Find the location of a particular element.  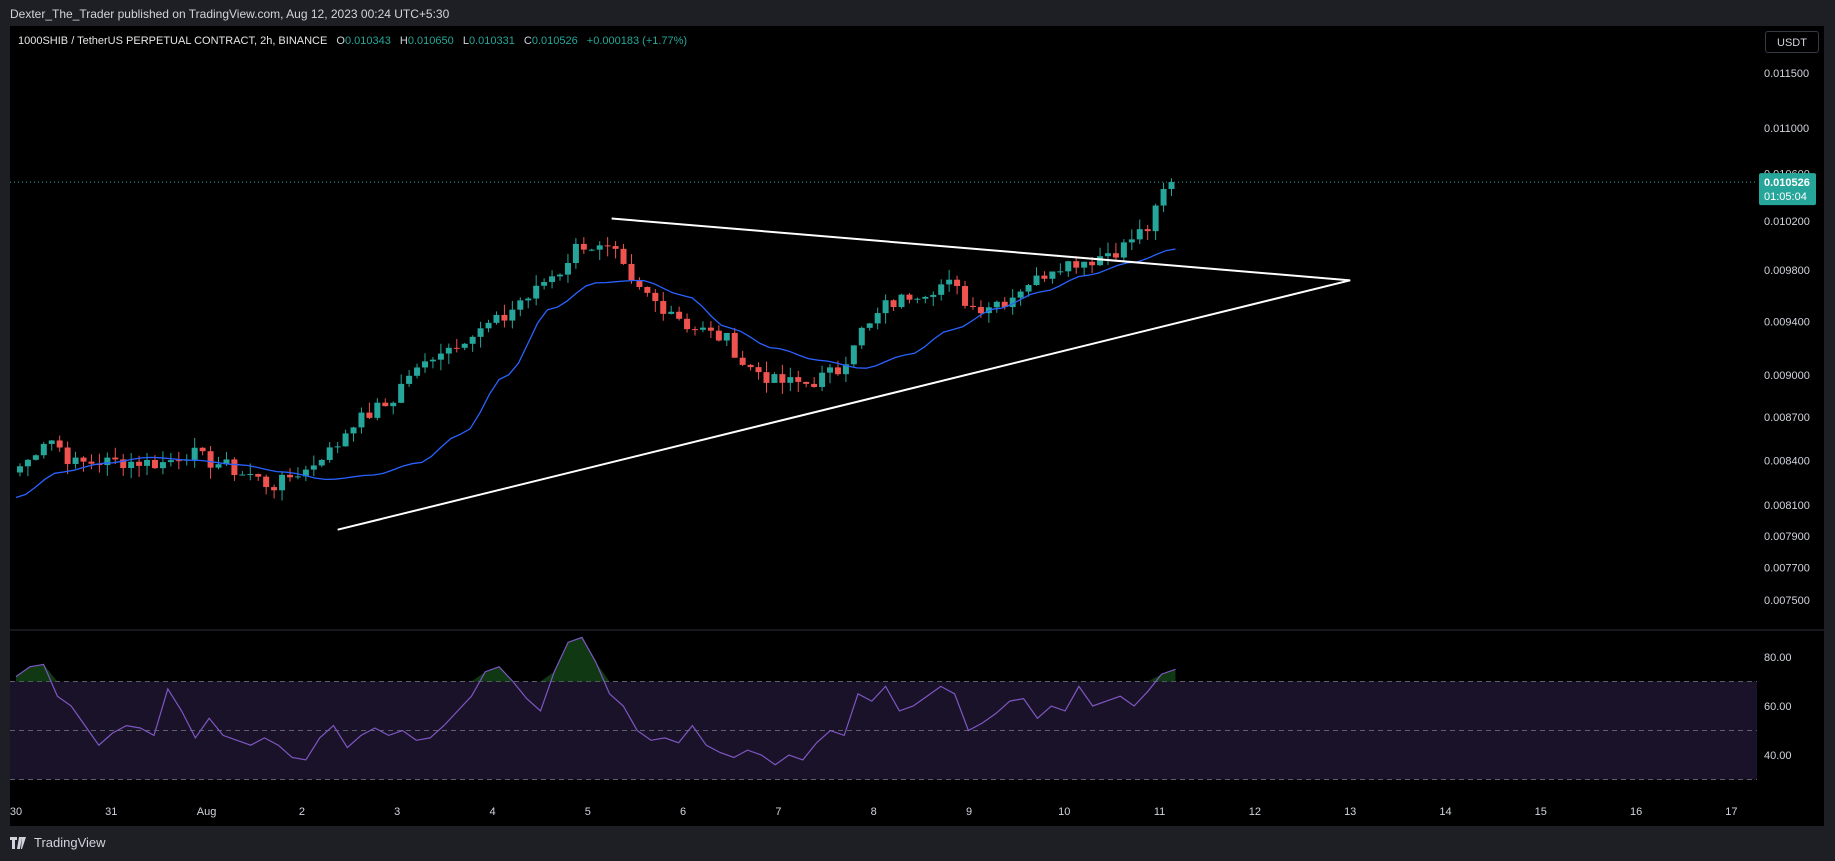

currency-button: USDT is located at coordinates (1792, 42).